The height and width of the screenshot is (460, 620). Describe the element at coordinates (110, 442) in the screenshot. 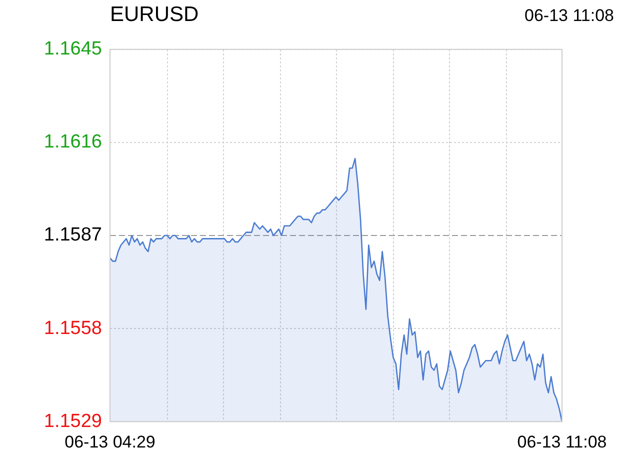

I see `x-tick-label: 06-13 04:29` at that location.